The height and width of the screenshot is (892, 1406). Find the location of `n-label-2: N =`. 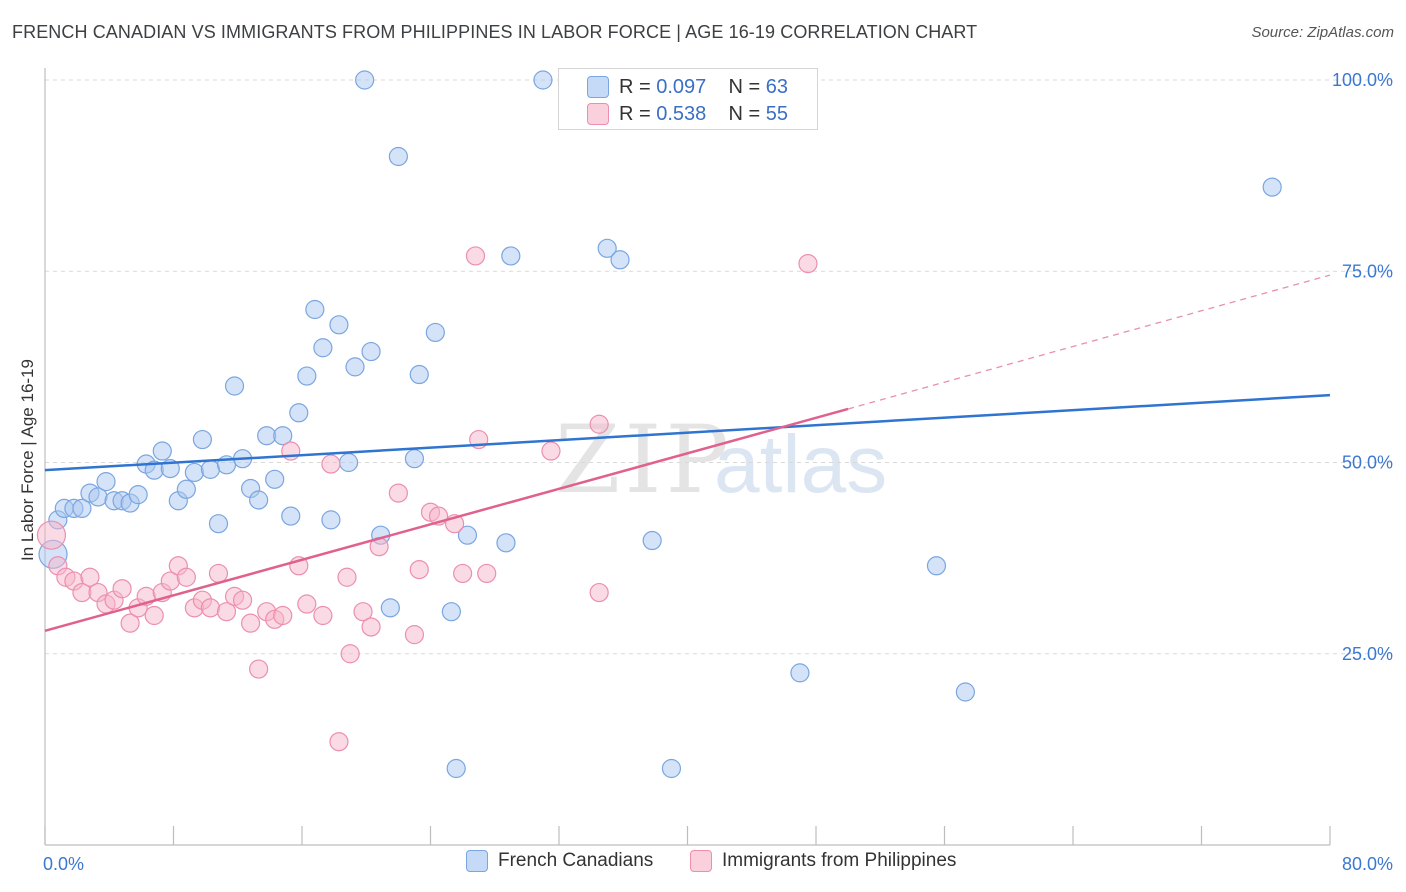

n-label-2: N = is located at coordinates (744, 113).